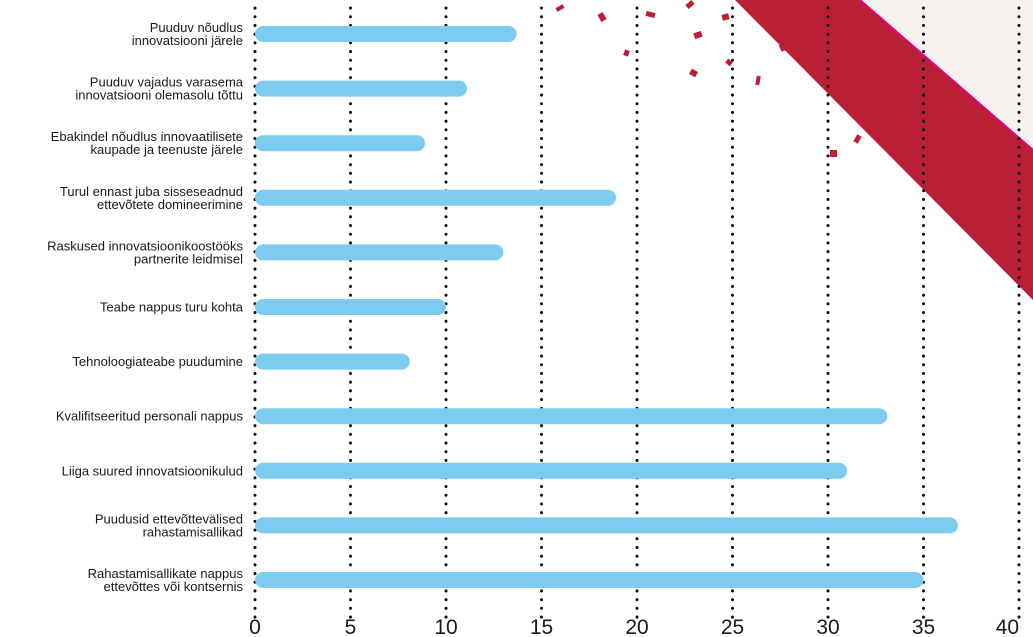 The image size is (1033, 637). Describe the element at coordinates (923, 626) in the screenshot. I see `x-tick-label: 35` at that location.